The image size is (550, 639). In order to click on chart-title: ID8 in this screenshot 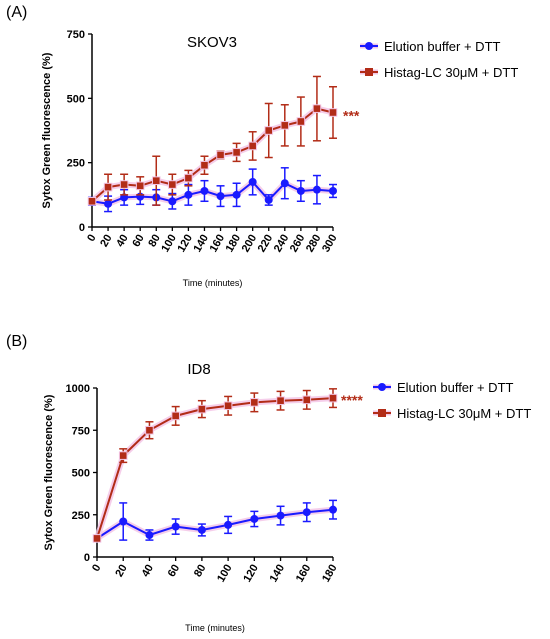, I will do `click(198, 369)`.